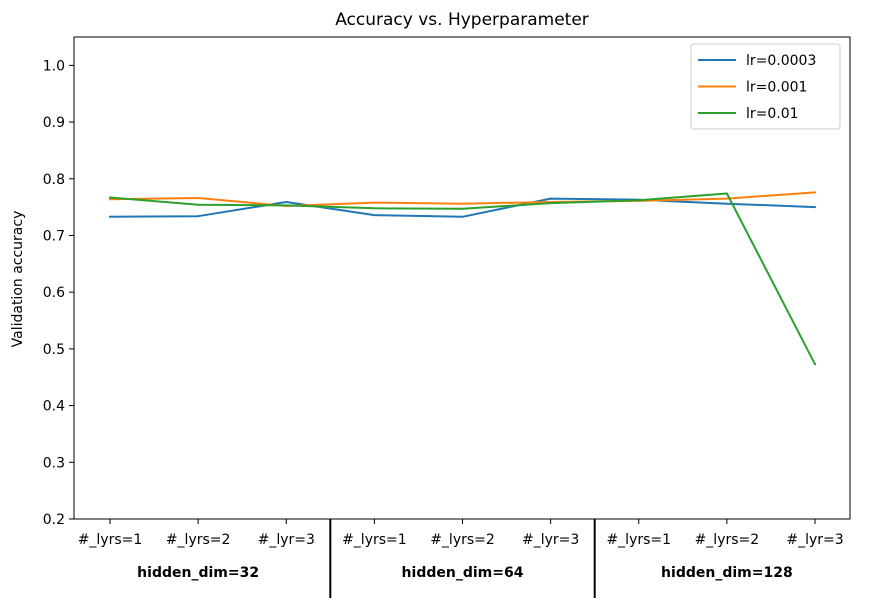 This screenshot has height=598, width=875. What do you see at coordinates (776, 88) in the screenshot?
I see `legend-label-1: lr=0.001` at bounding box center [776, 88].